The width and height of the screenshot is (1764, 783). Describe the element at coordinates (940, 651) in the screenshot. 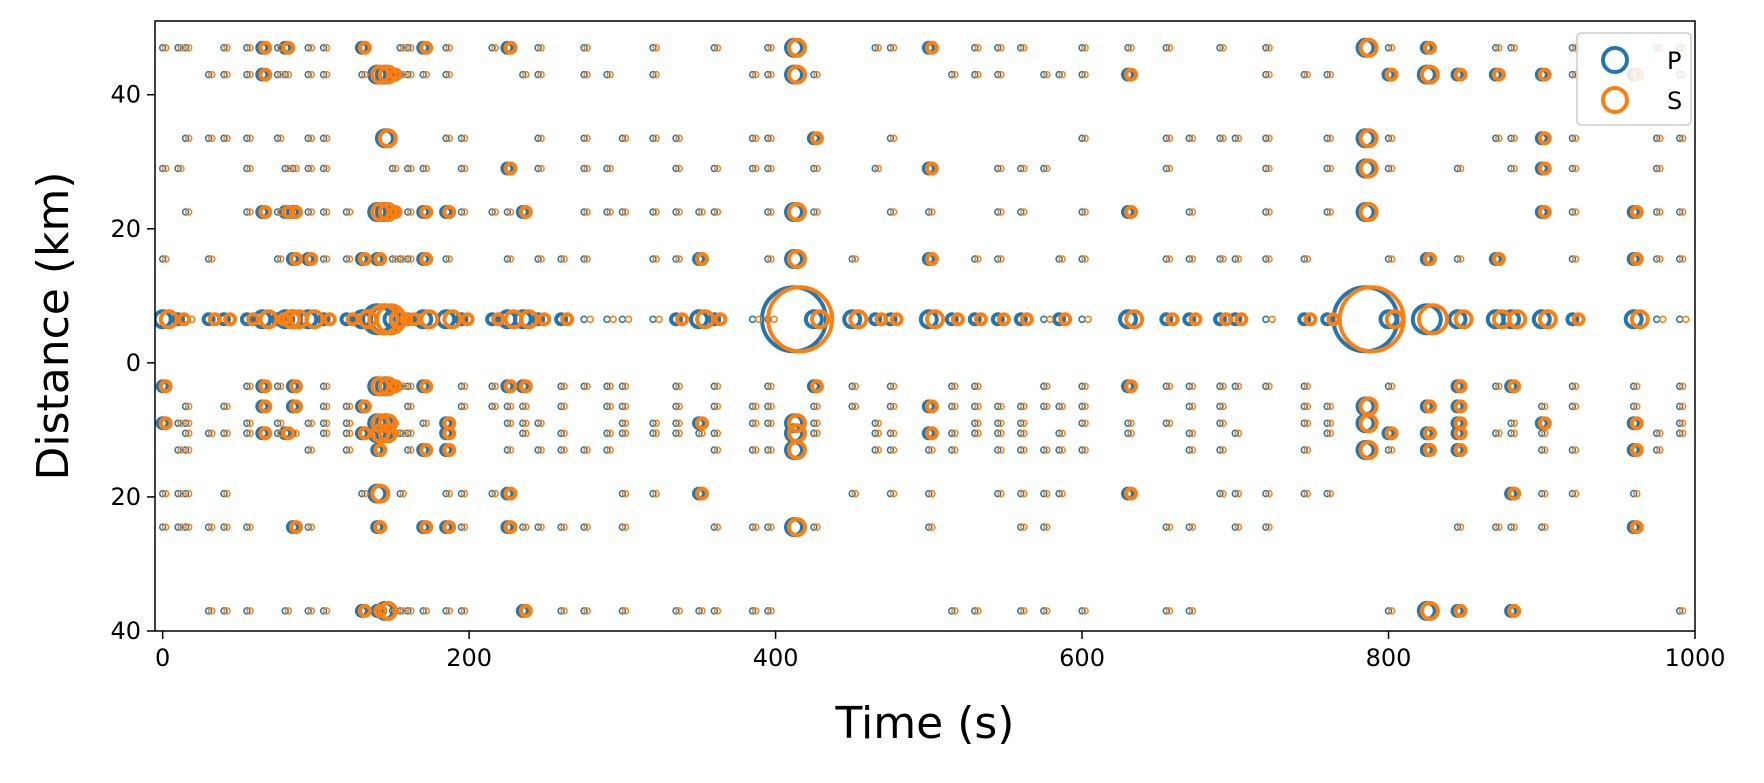

I see `x-axis: 0 200 400 600 800 1000` at that location.